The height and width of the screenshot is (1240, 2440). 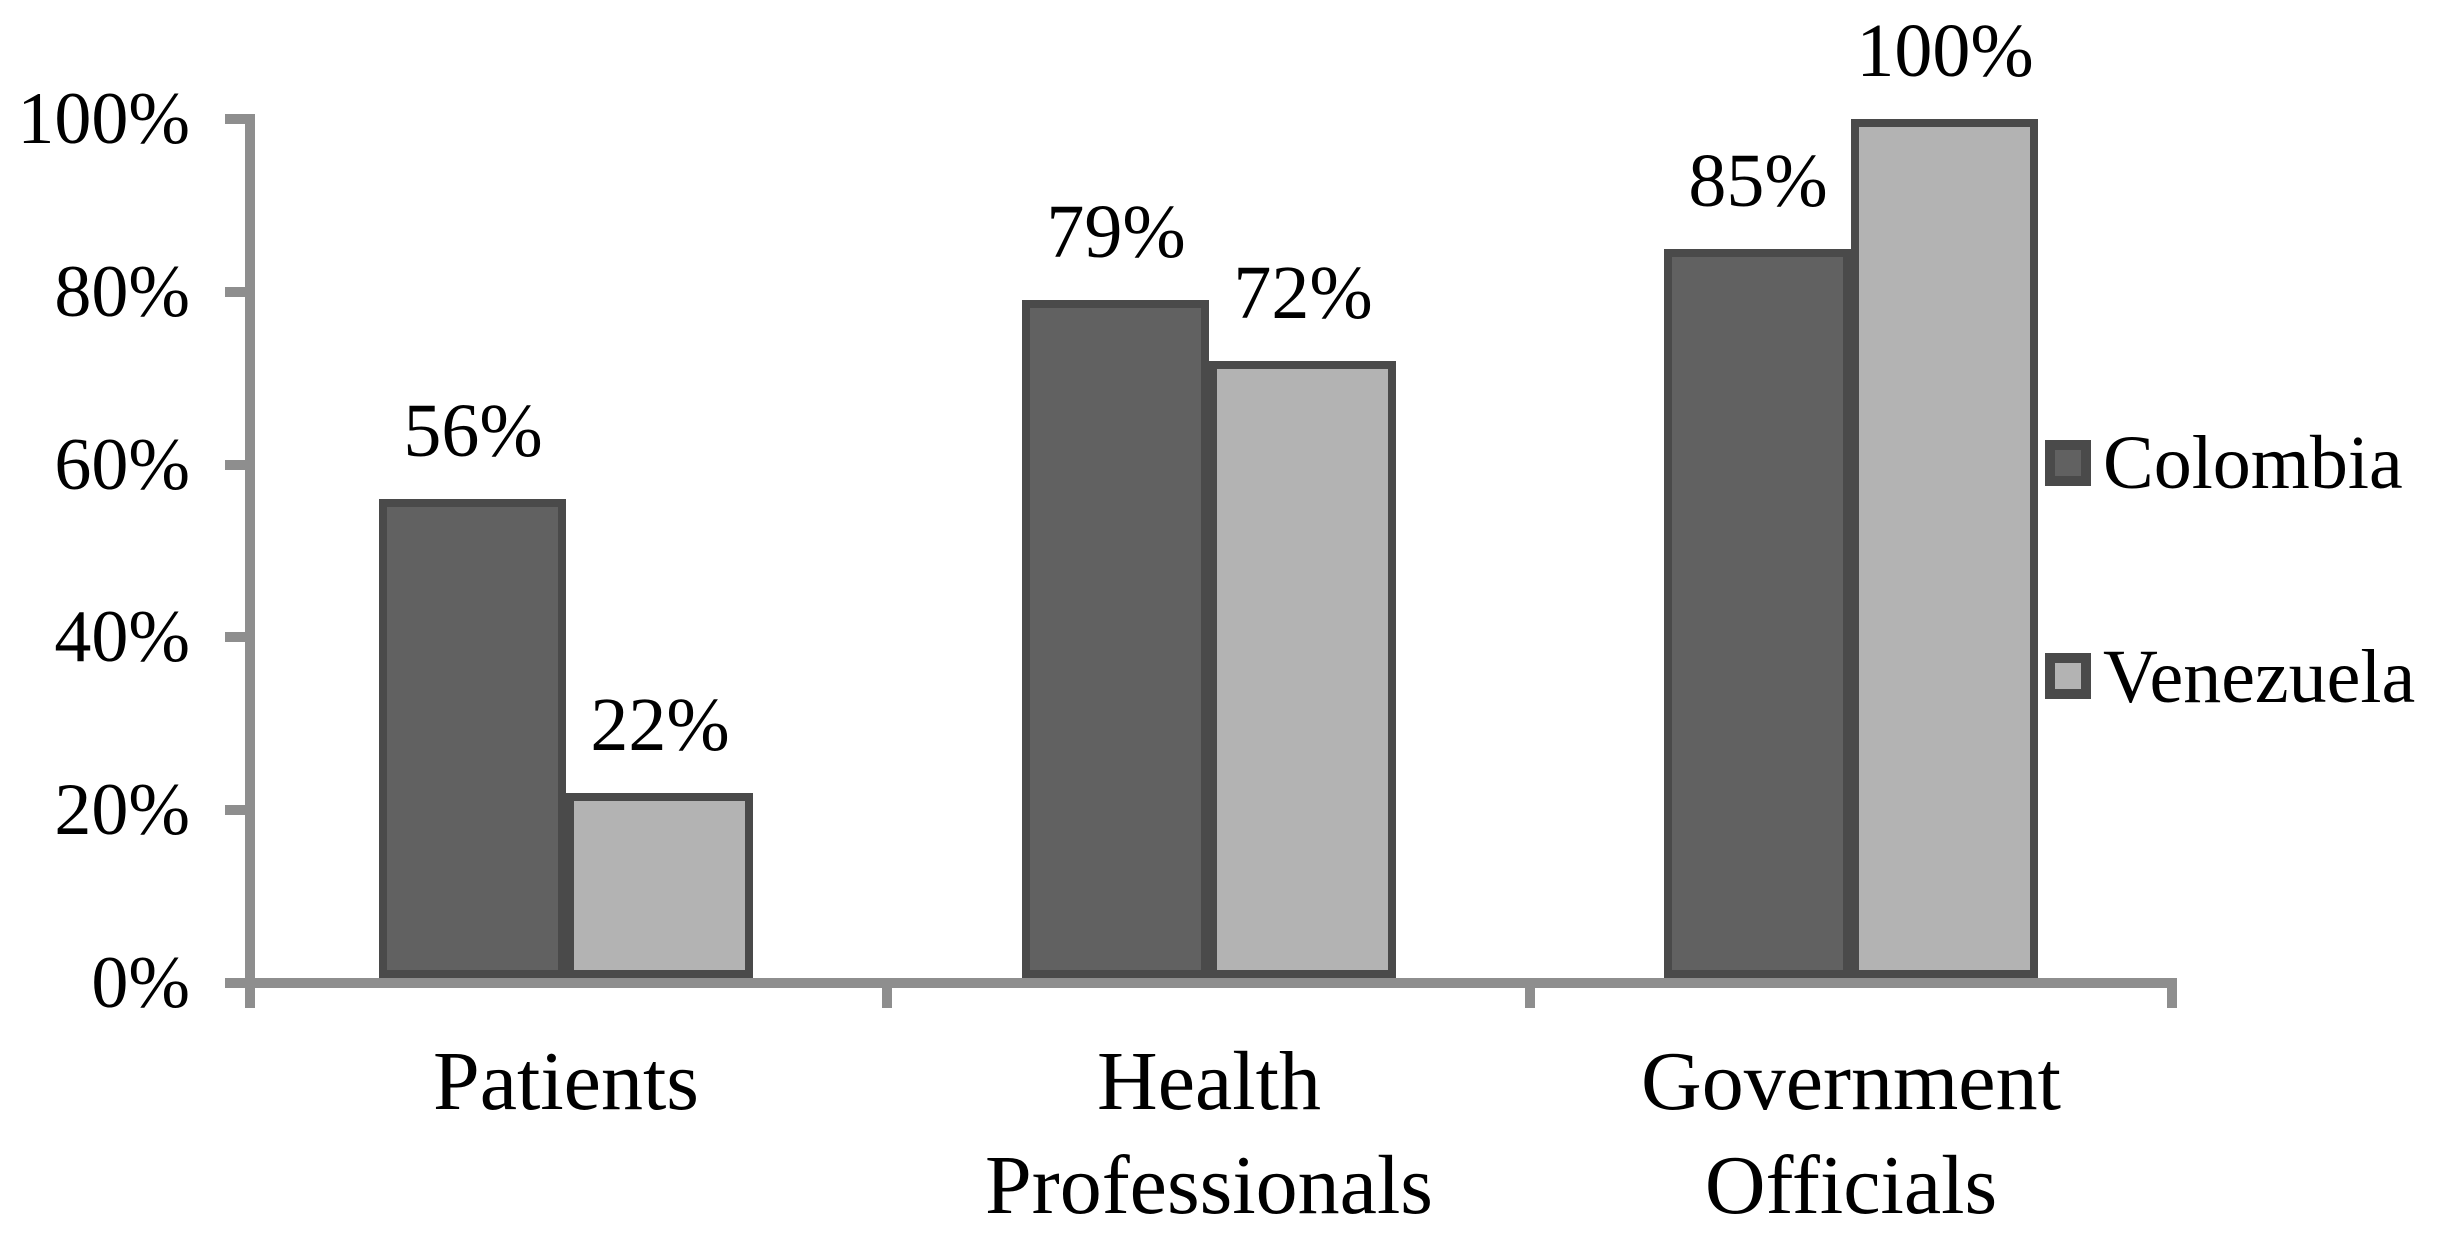 What do you see at coordinates (1209, 1081) in the screenshot?
I see `category-label-line: Health` at bounding box center [1209, 1081].